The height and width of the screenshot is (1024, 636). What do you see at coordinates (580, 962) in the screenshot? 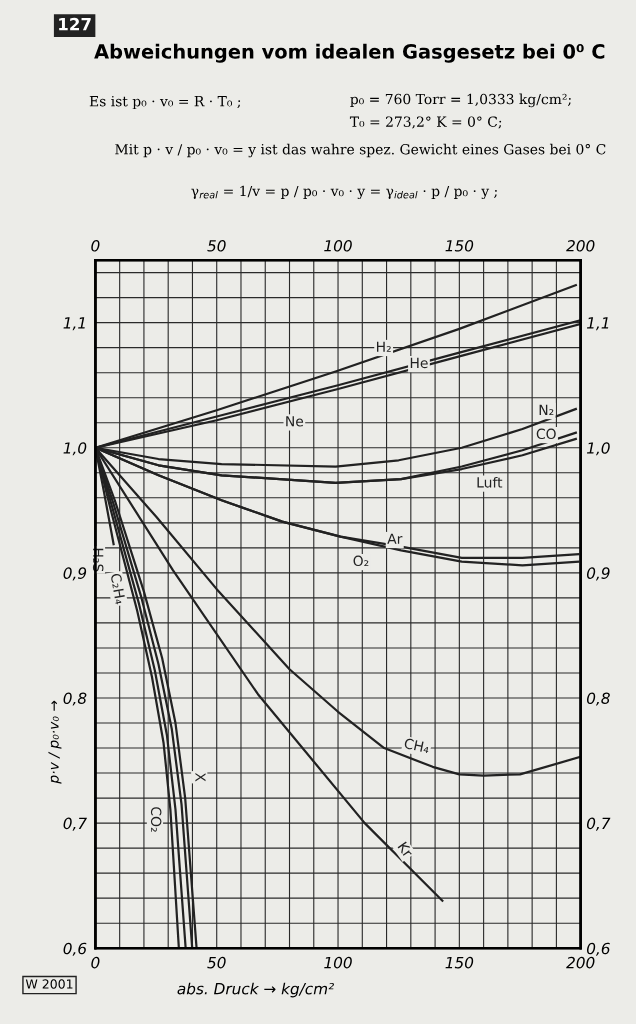
I see `x2-tick-label: 200` at bounding box center [580, 962].